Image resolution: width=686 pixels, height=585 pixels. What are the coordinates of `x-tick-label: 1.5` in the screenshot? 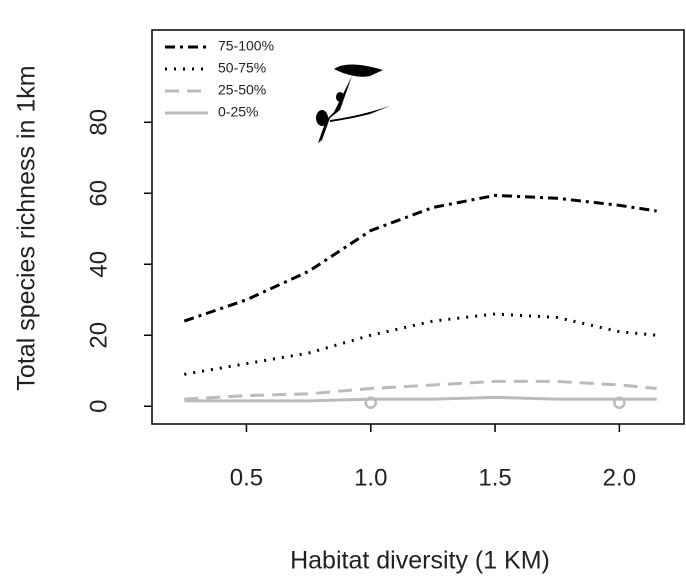 It's located at (494, 477).